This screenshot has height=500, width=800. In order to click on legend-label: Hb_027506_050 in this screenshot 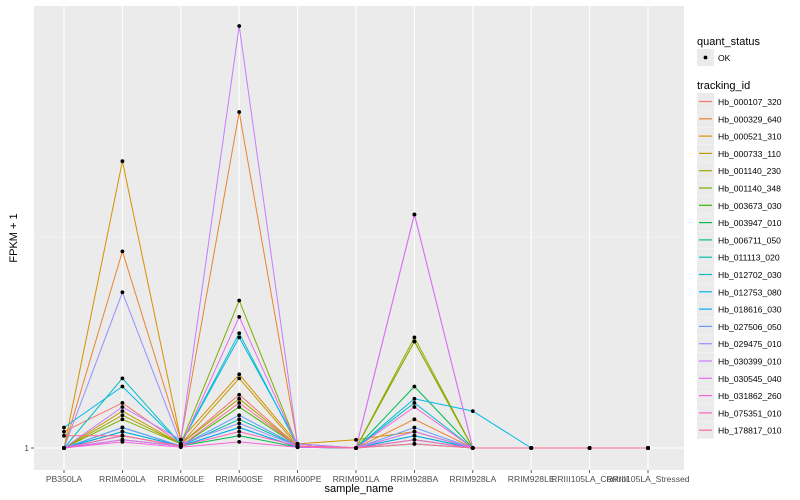, I will do `click(750, 327)`.